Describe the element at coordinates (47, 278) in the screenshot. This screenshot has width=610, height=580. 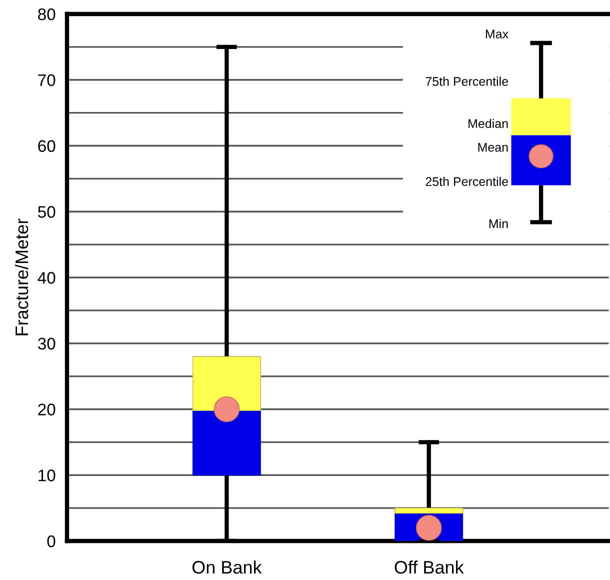
I see `y-tick-label: 40` at that location.